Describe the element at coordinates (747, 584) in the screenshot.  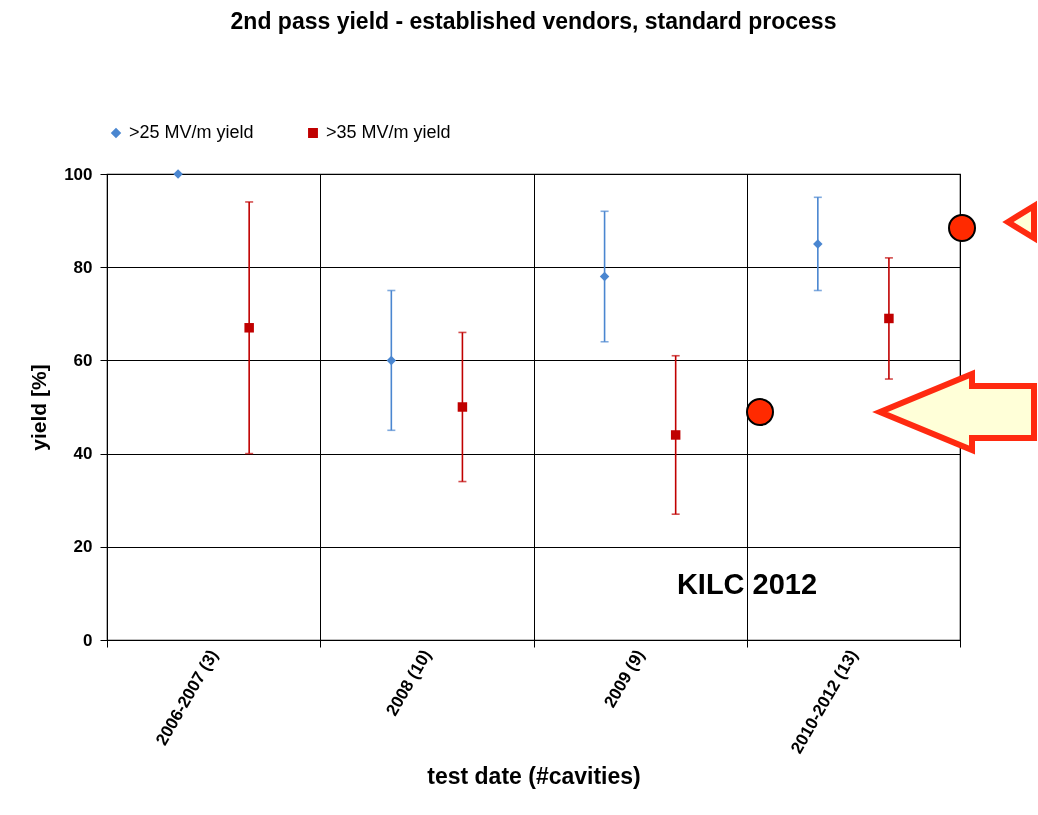
I see `annotation: KILC 2012` at that location.